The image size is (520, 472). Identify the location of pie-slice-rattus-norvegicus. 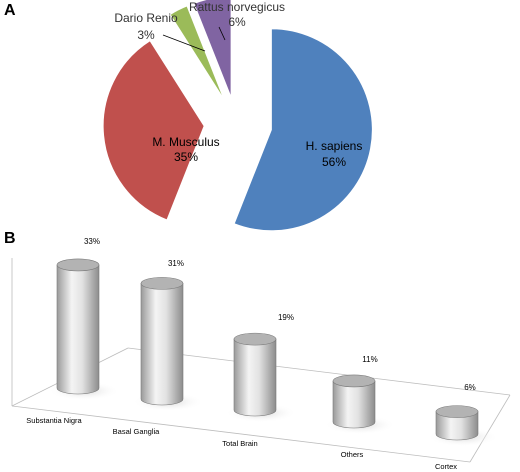
(212, 49).